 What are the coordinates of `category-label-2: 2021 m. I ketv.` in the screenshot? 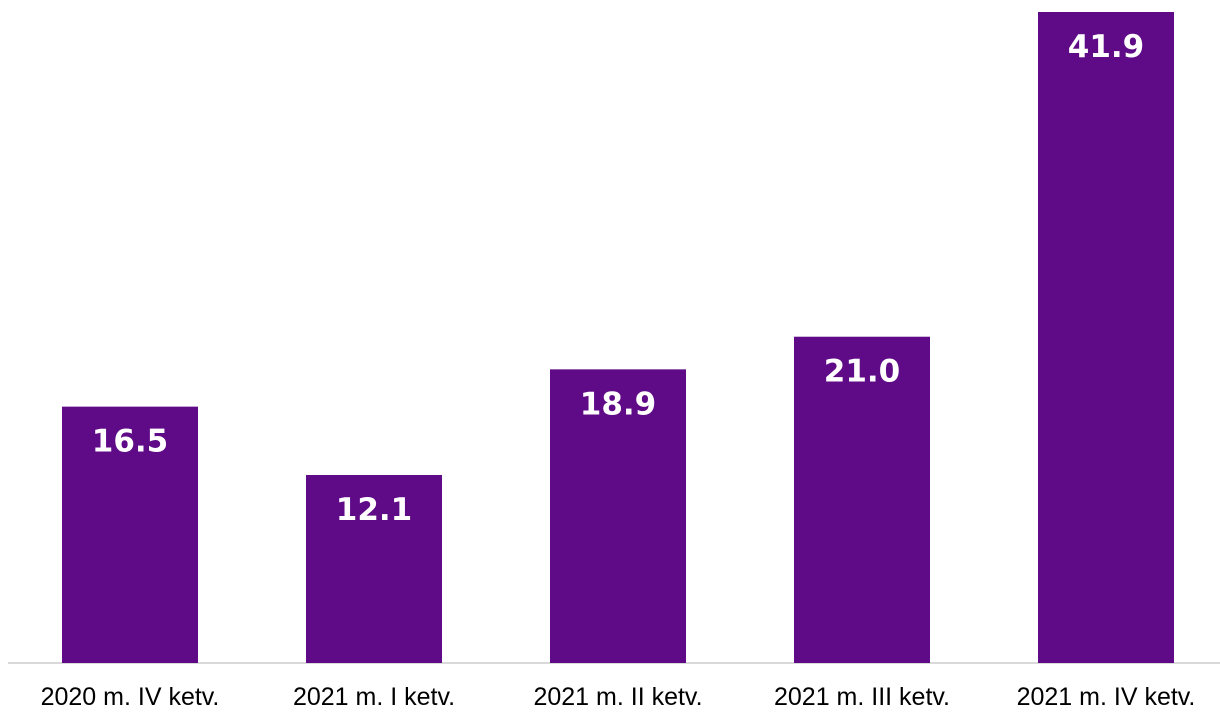 It's located at (374, 697).